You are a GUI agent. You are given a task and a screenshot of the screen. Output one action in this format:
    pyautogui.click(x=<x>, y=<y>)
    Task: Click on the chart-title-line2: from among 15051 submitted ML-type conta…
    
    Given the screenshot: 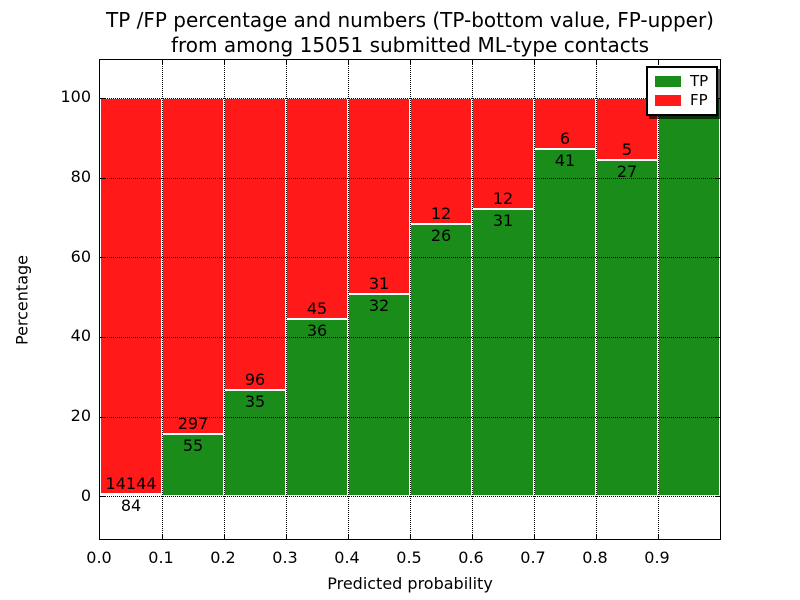 What is the action you would take?
    pyautogui.click(x=410, y=45)
    